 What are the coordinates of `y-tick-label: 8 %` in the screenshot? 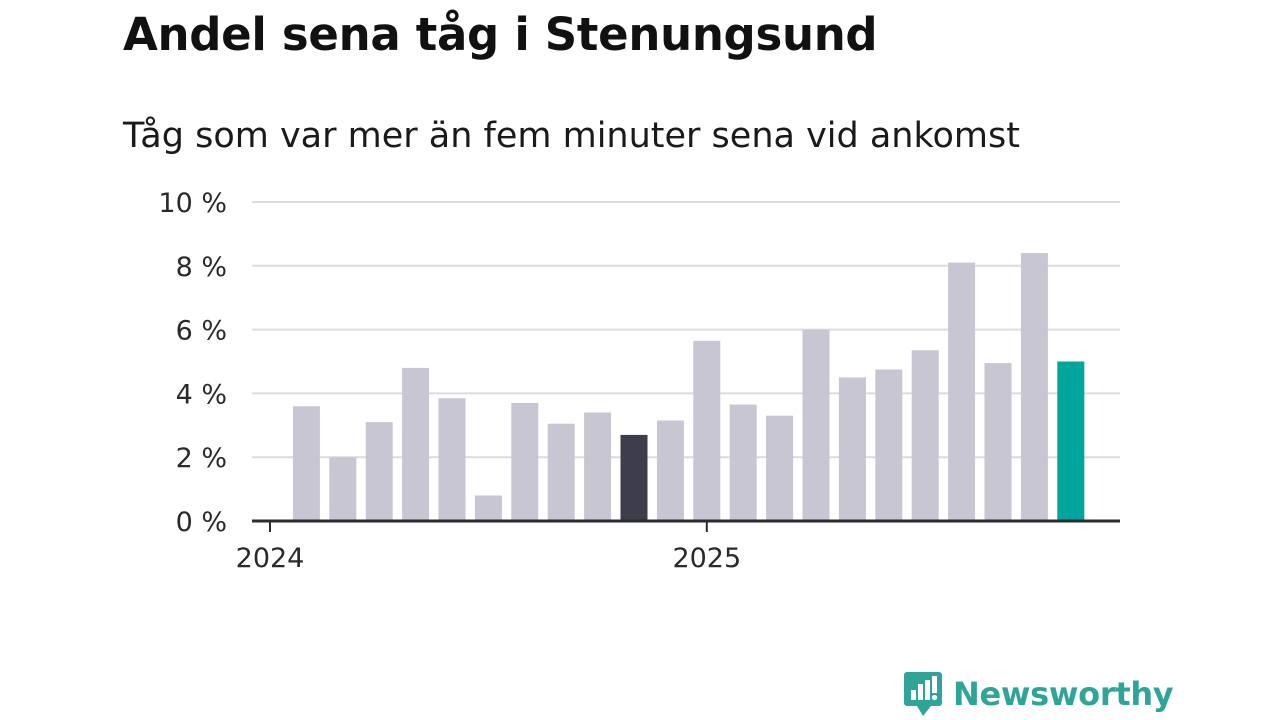 It's located at (201, 267).